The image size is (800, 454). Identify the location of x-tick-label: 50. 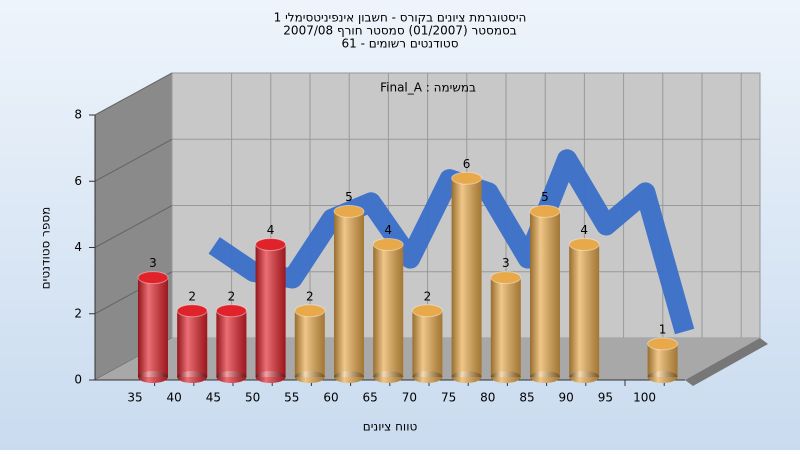
(252, 398).